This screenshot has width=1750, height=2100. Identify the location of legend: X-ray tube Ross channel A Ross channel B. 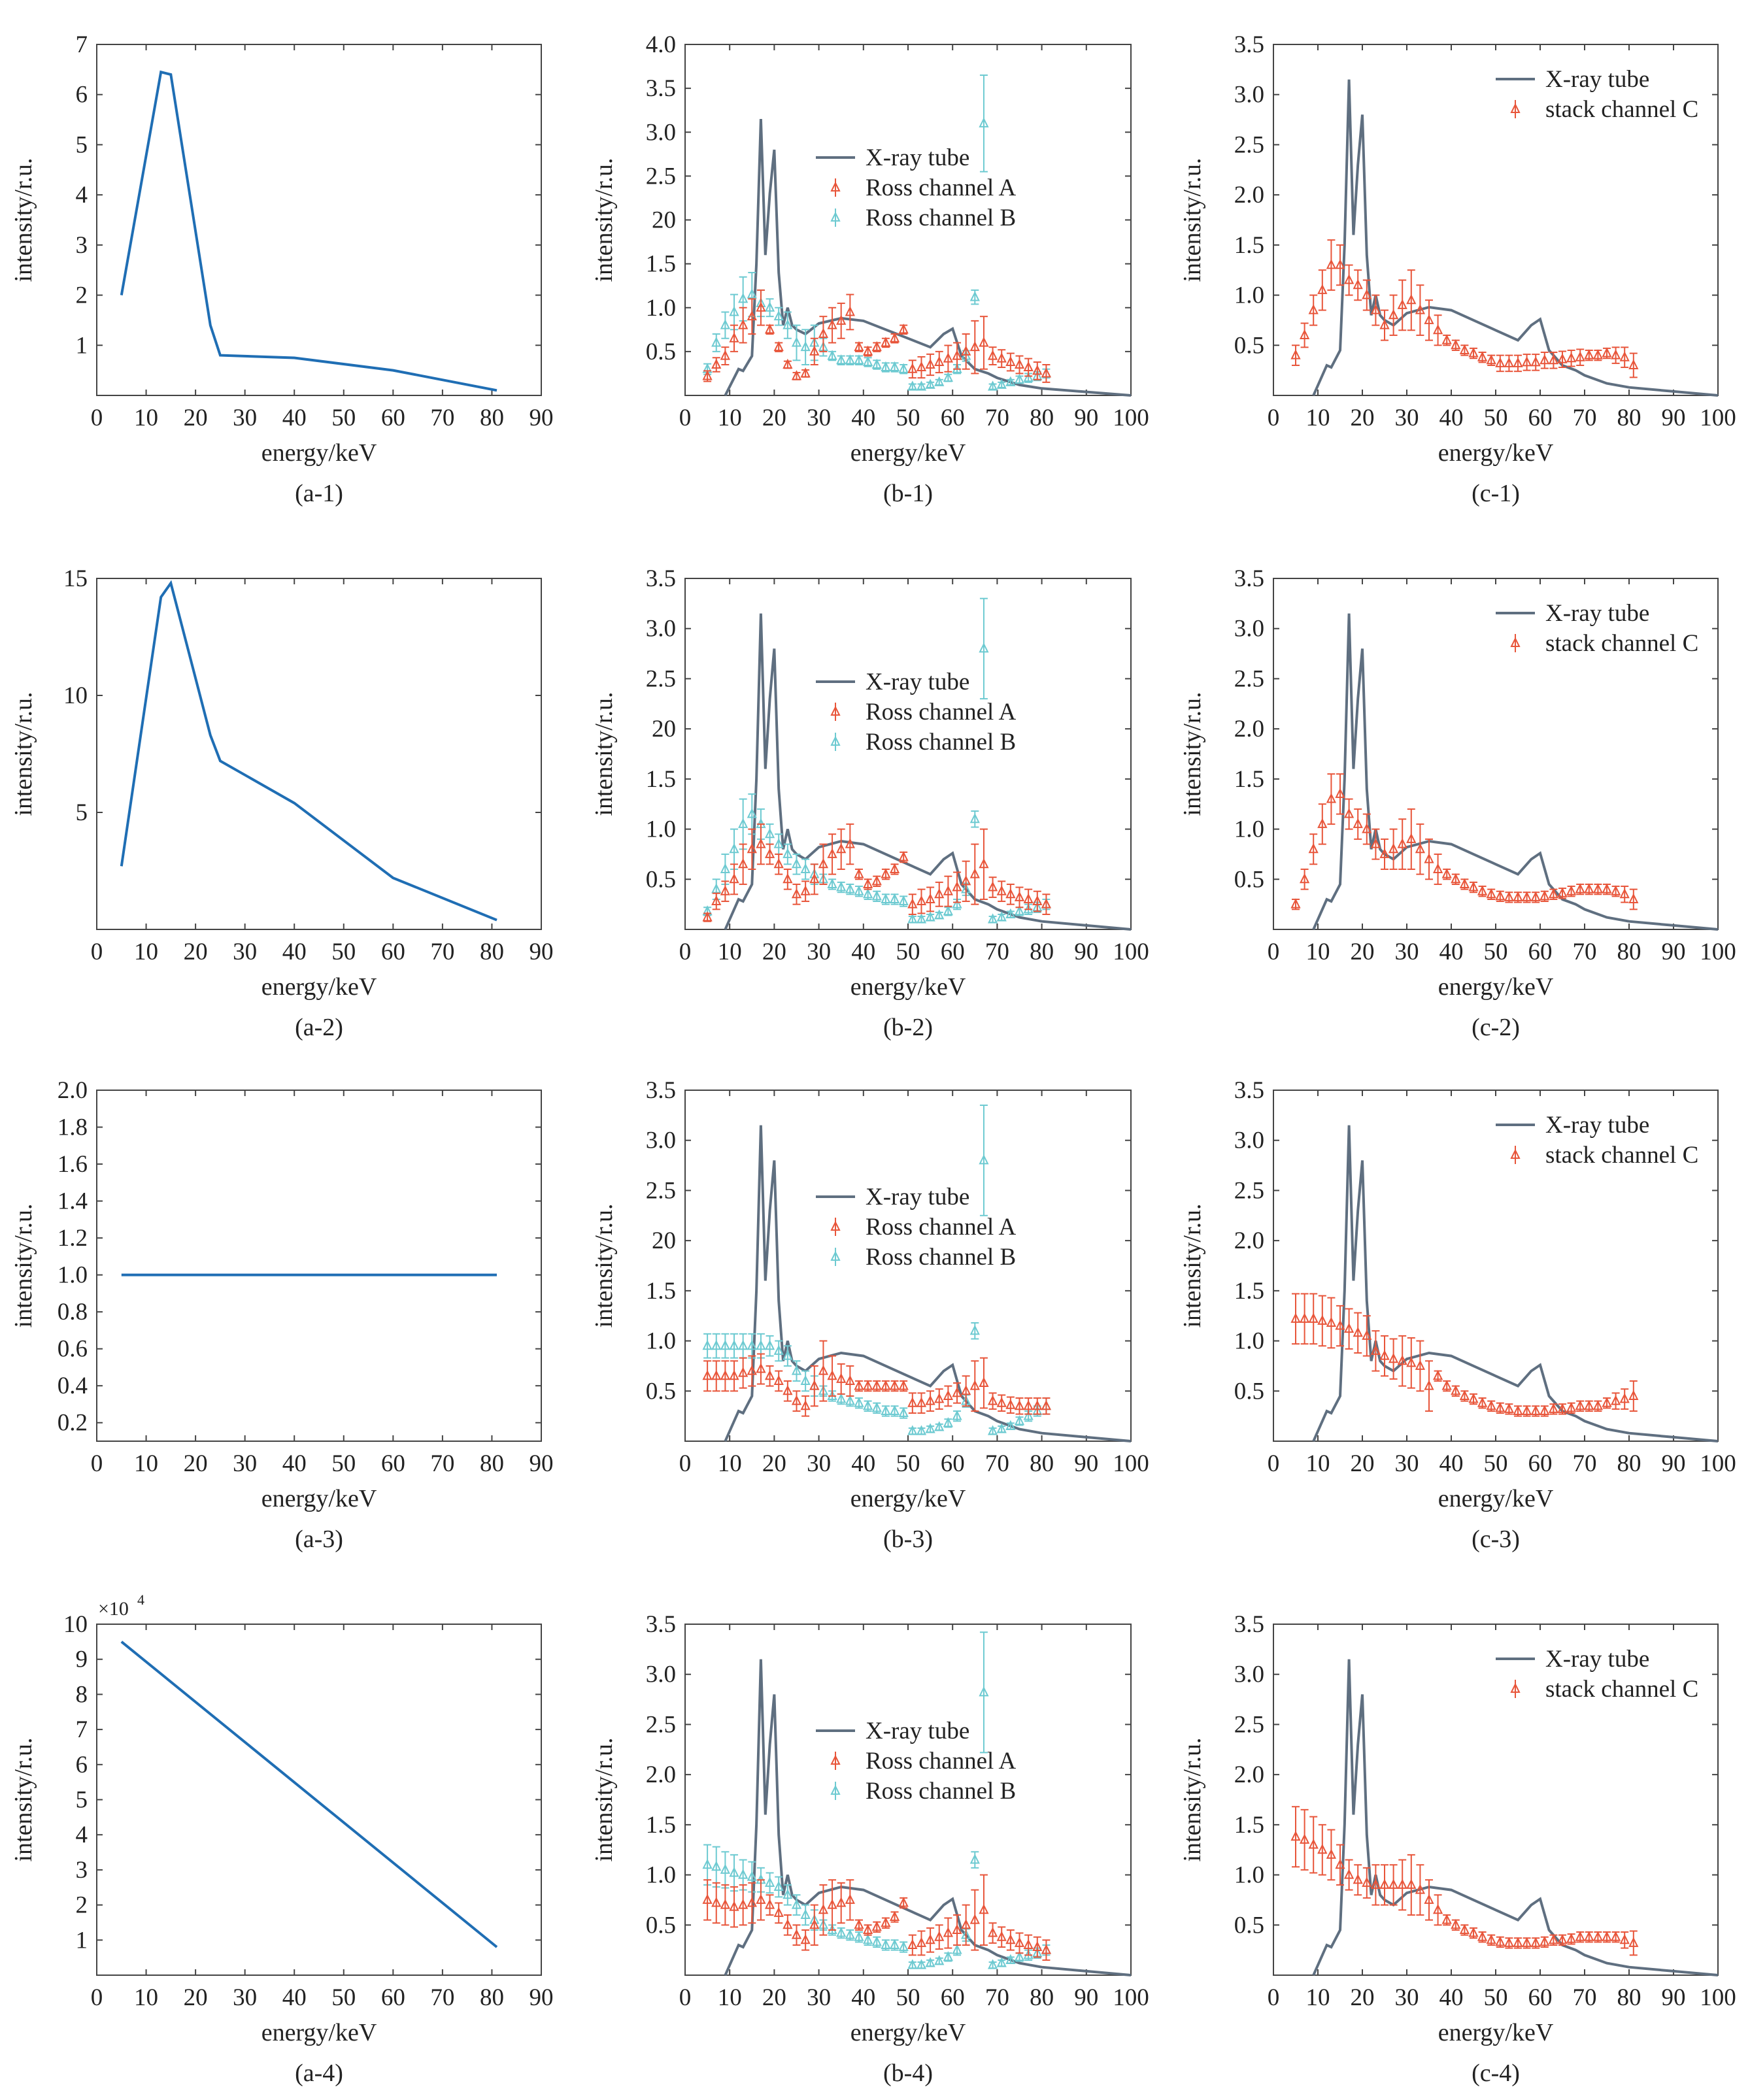
(916, 1227).